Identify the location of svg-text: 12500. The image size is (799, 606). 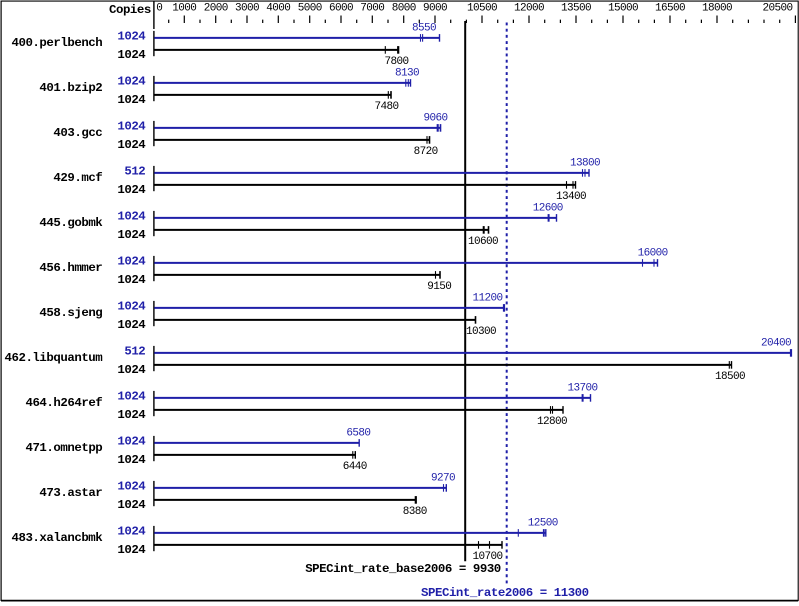
(543, 524).